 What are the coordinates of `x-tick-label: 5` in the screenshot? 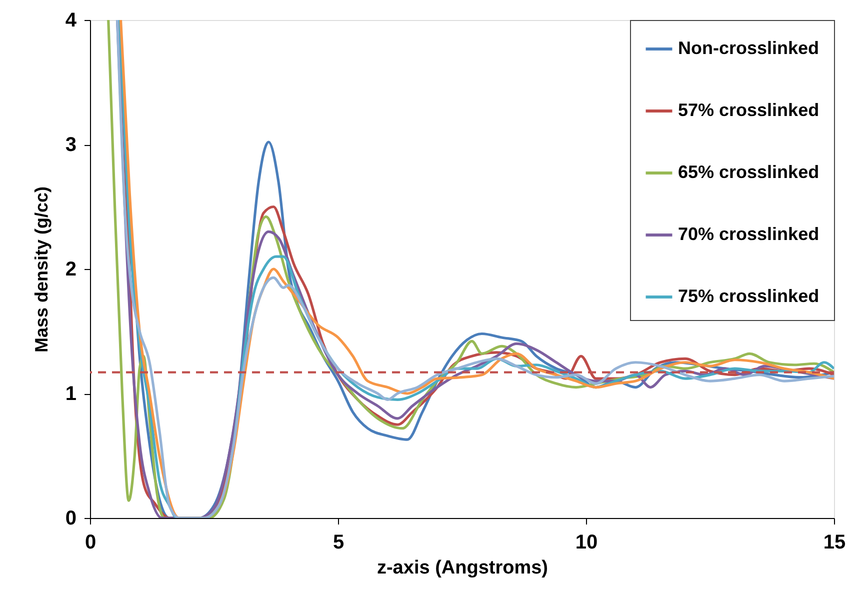 It's located at (338, 543).